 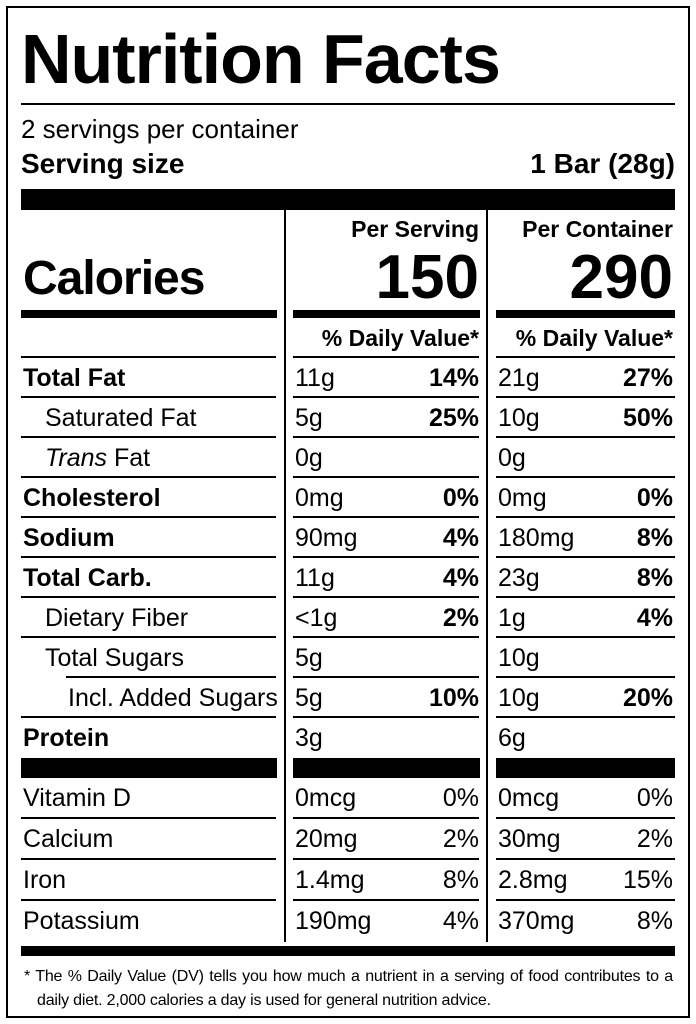 What do you see at coordinates (316, 617) in the screenshot?
I see `amount-value: <1g` at bounding box center [316, 617].